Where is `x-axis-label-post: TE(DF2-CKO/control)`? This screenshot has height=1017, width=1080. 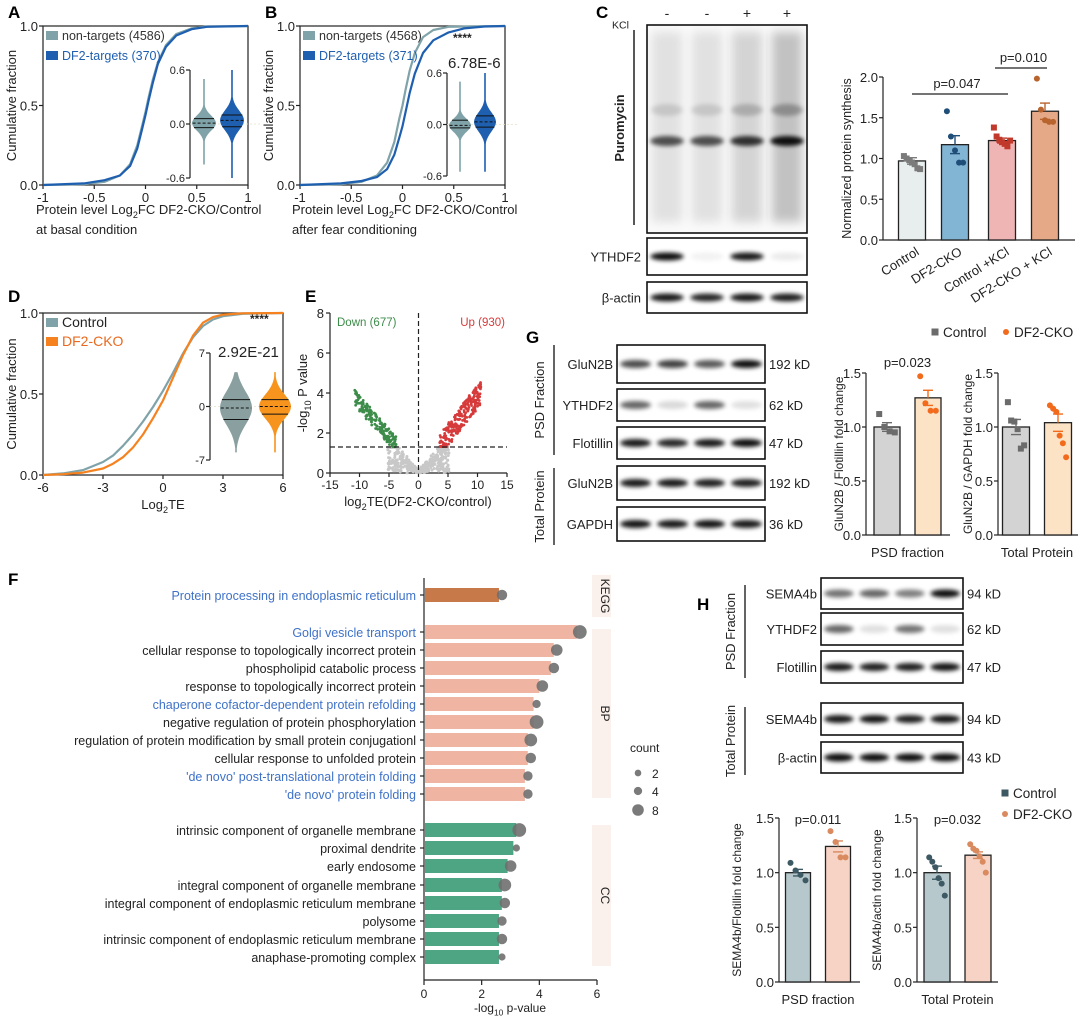
x-axis-label-post: TE(DF2-CKO/control) is located at coordinates (429, 501).